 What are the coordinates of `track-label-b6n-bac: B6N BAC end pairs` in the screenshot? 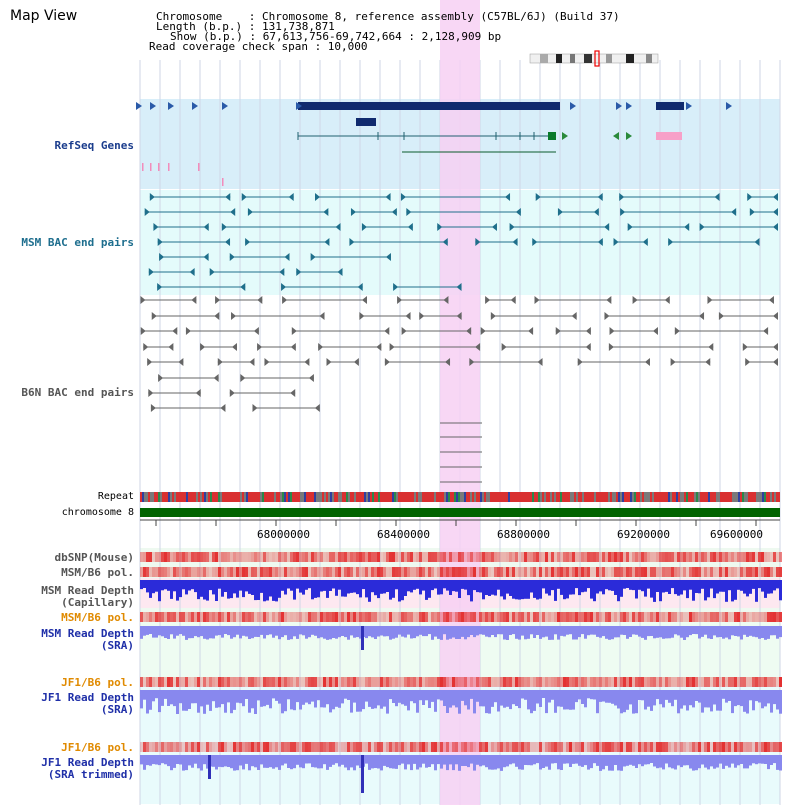 It's located at (77, 392).